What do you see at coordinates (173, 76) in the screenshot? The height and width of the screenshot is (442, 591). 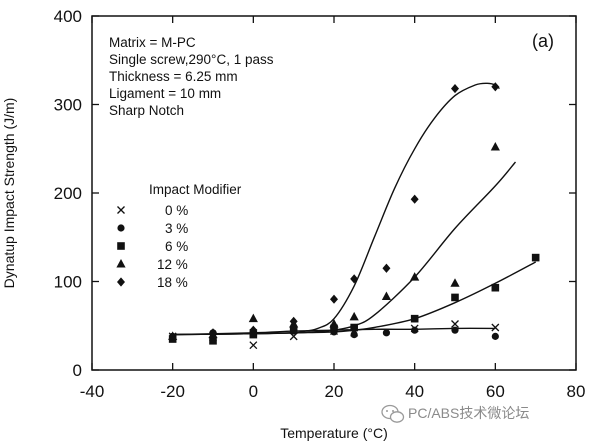 I see `note-line-3: Thickness = 6.25 mm` at bounding box center [173, 76].